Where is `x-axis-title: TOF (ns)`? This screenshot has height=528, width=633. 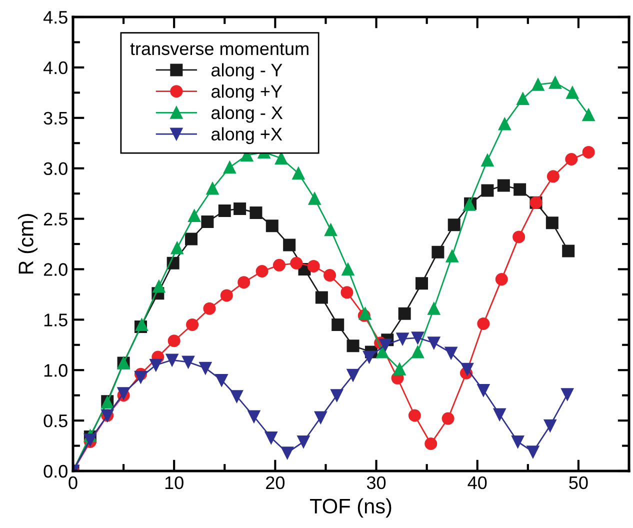
x-axis-title: TOF (ns) is located at coordinates (351, 508).